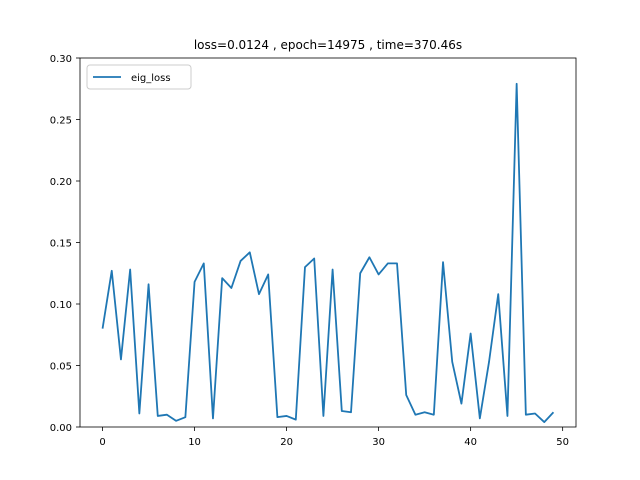 The width and height of the screenshot is (640, 480). I want to click on y-tick-label: 0.25, so click(61, 121).